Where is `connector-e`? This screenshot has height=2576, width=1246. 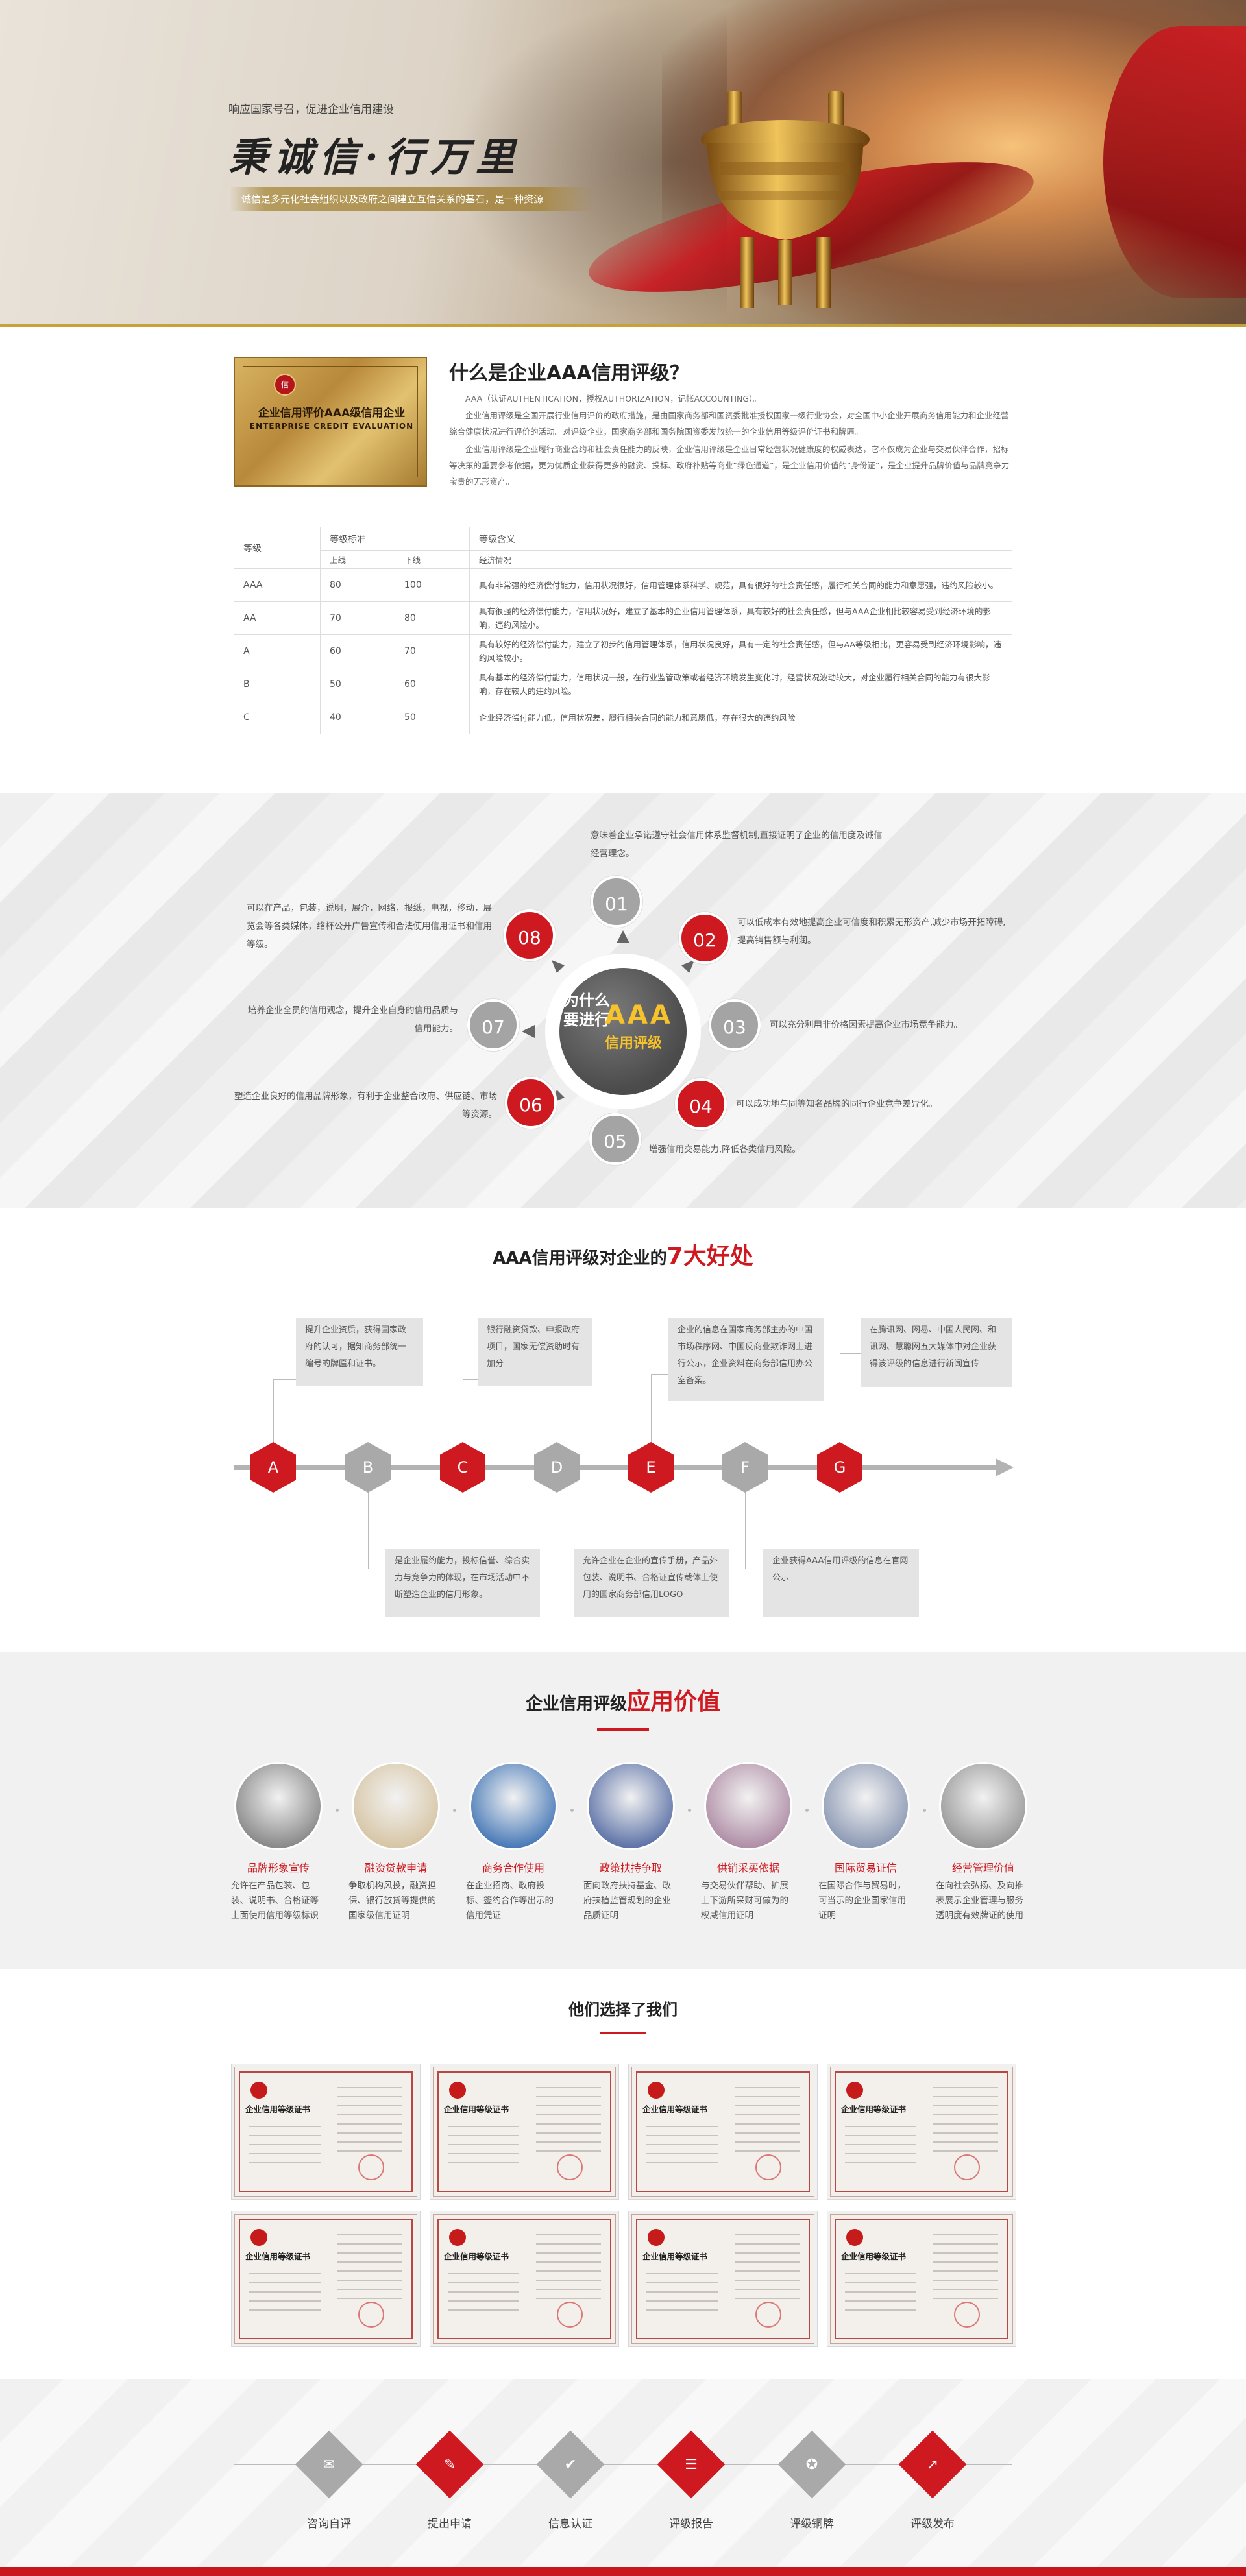 connector-e is located at coordinates (651, 1409).